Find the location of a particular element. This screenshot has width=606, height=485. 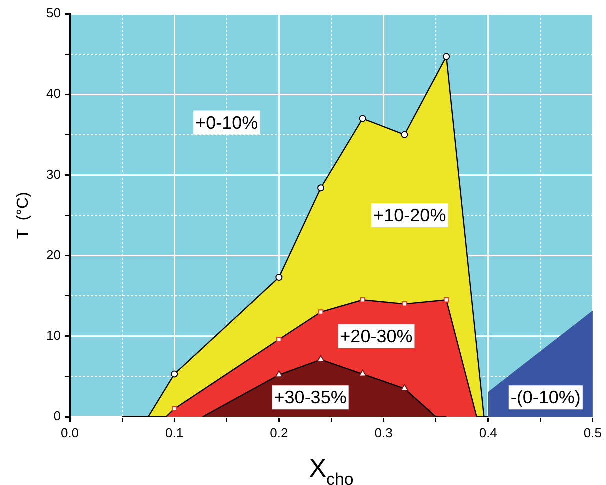

annotation: +20-30% is located at coordinates (376, 336).